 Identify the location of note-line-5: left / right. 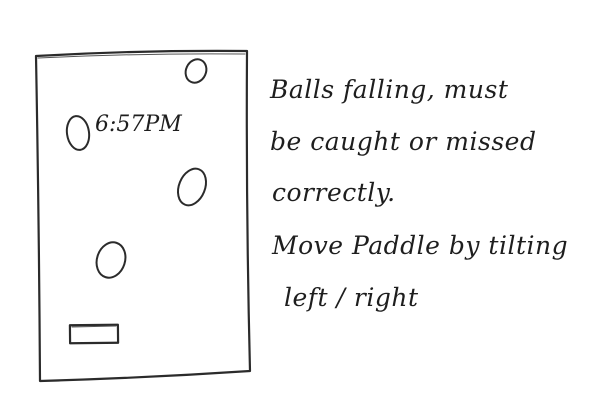
(351, 297).